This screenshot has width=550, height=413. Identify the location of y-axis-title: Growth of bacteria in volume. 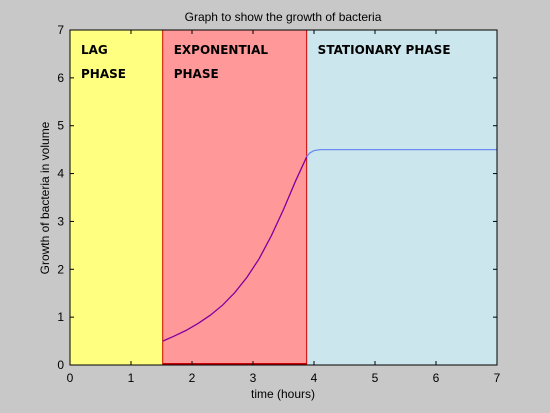
(45, 197).